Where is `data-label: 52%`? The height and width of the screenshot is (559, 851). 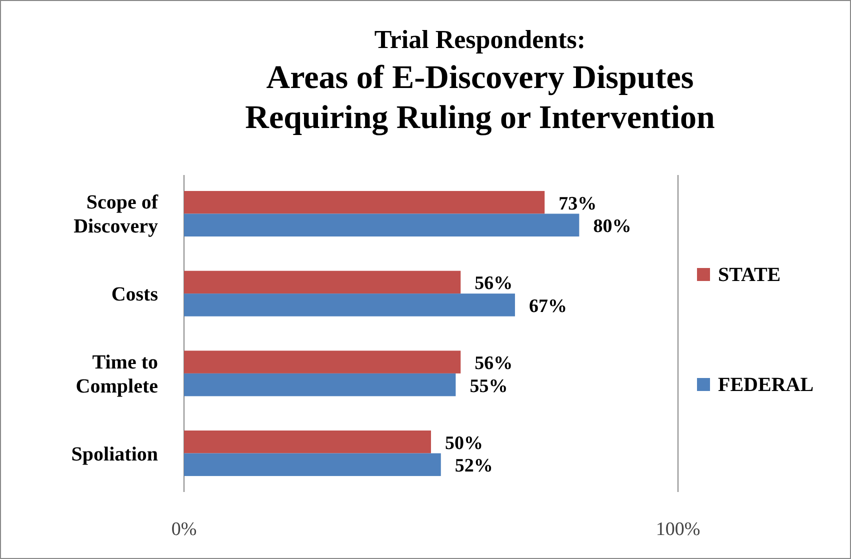
data-label: 52% is located at coordinates (473, 466).